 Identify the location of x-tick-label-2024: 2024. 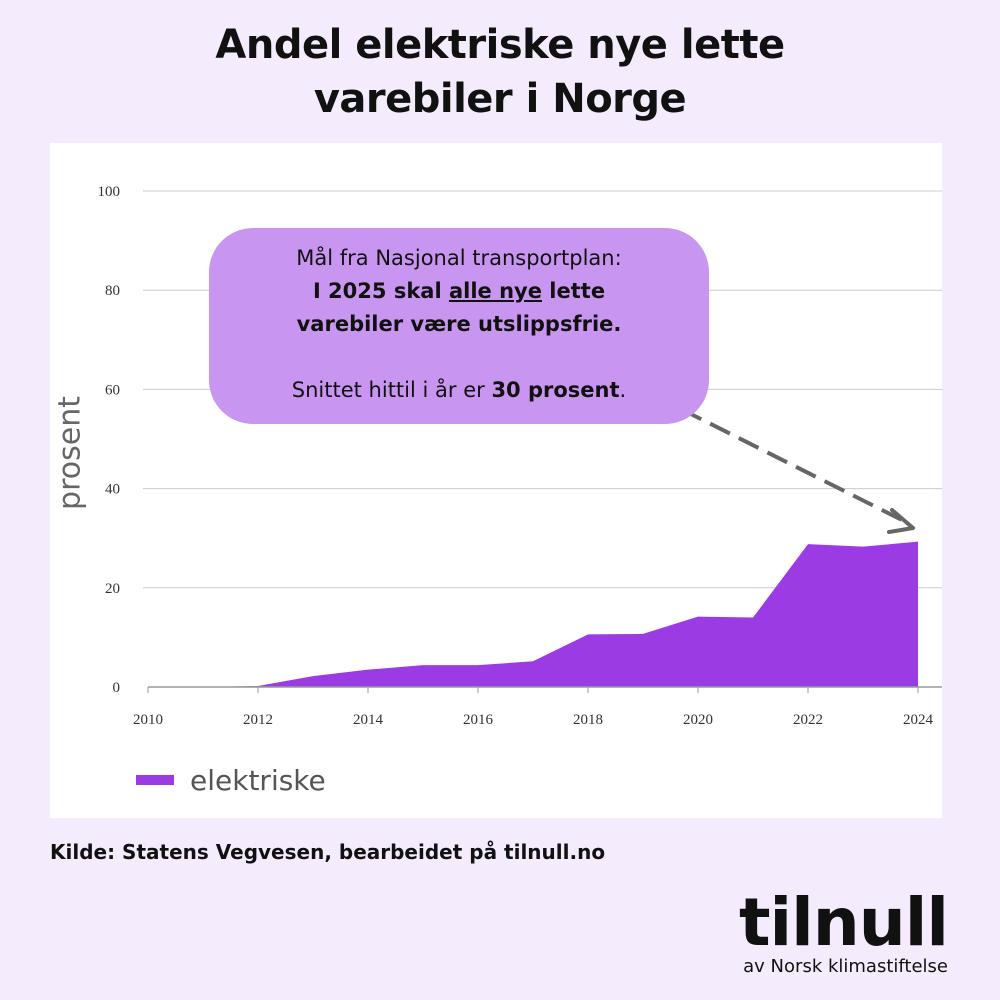
(918, 720).